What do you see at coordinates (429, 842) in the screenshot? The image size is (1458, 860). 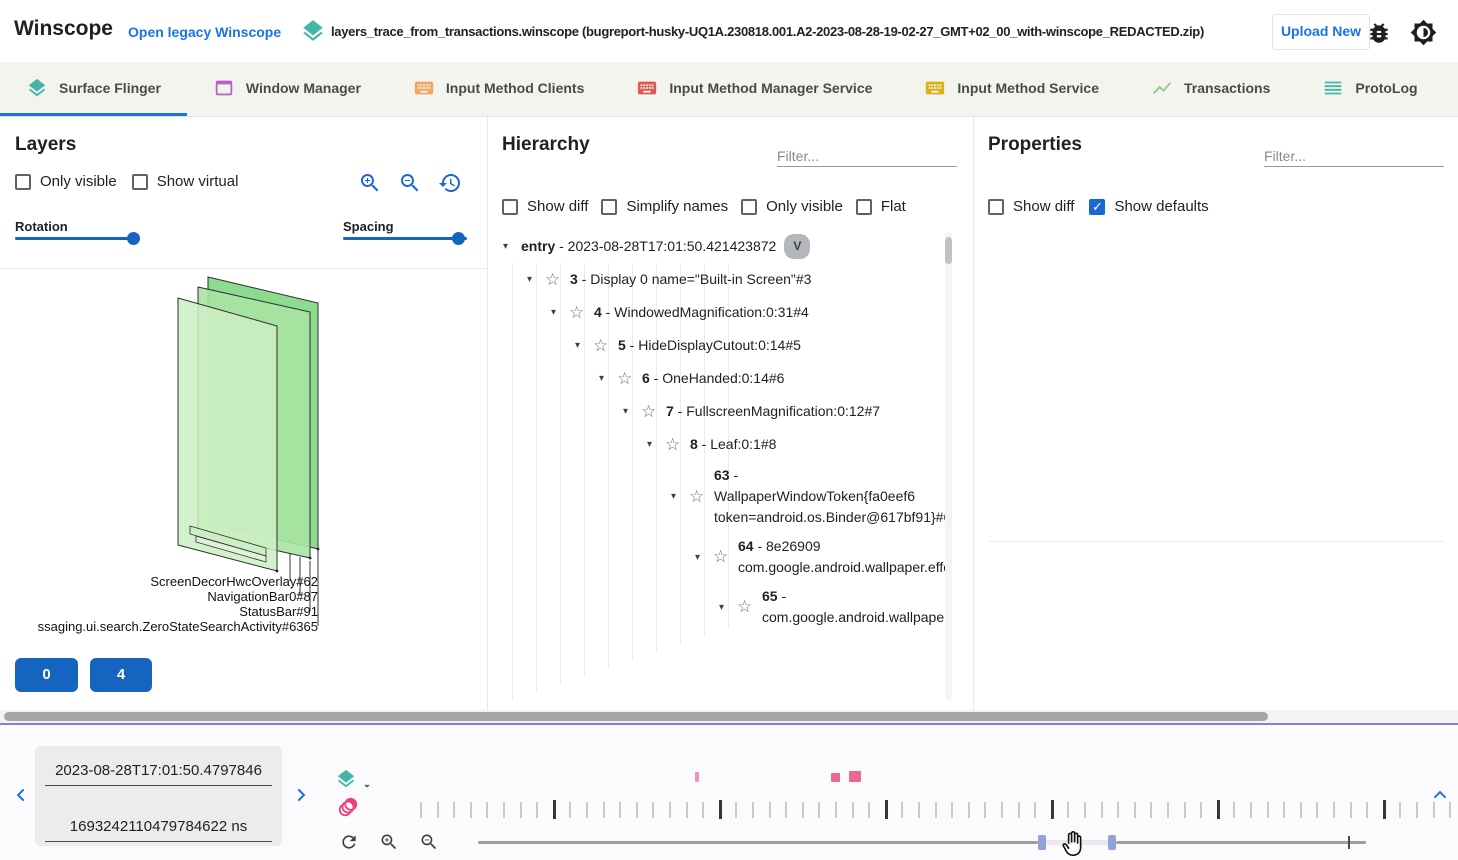 I see `timeline-zoom-out-icon` at bounding box center [429, 842].